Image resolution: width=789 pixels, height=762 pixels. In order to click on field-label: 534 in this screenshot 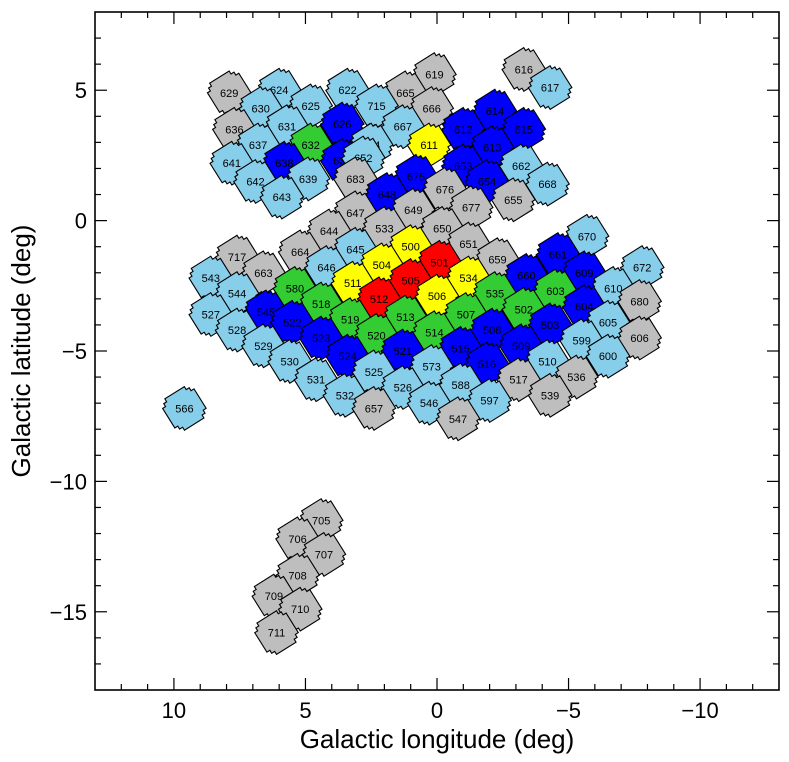, I will do `click(468, 279)`.